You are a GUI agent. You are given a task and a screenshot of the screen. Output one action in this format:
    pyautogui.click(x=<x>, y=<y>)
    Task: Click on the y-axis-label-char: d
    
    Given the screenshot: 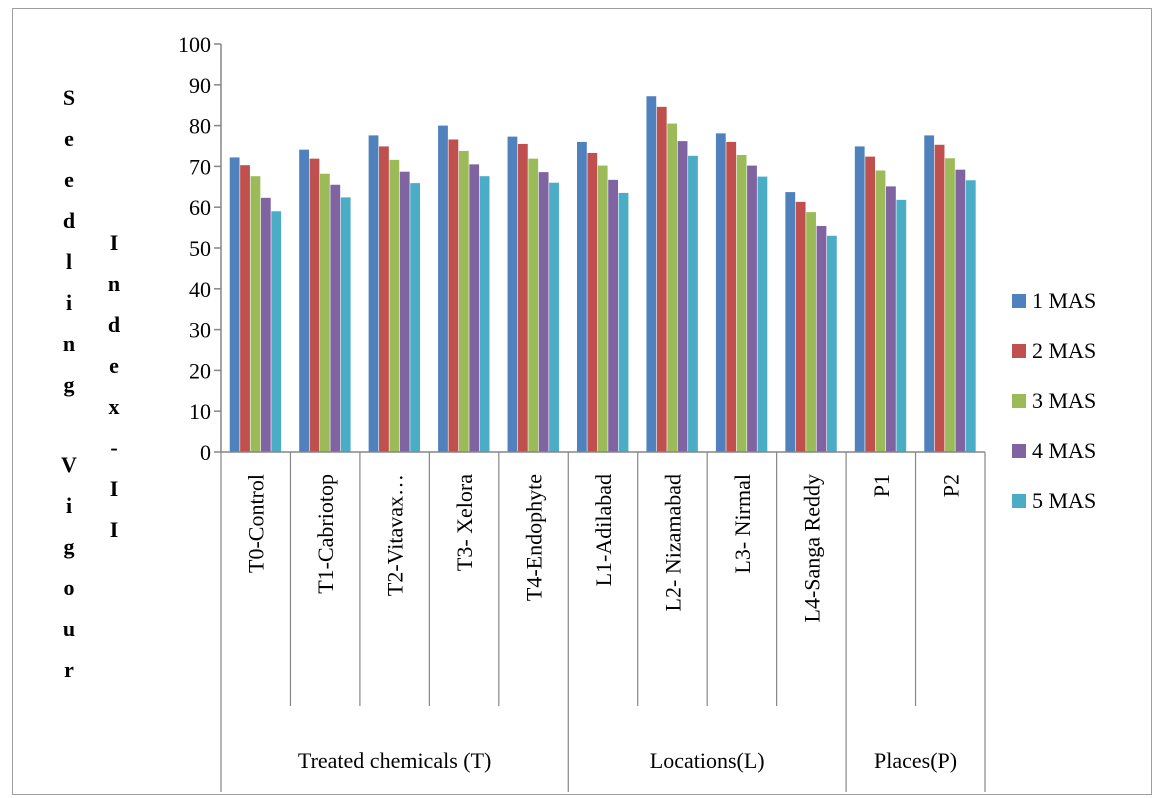 What is the action you would take?
    pyautogui.click(x=69, y=220)
    